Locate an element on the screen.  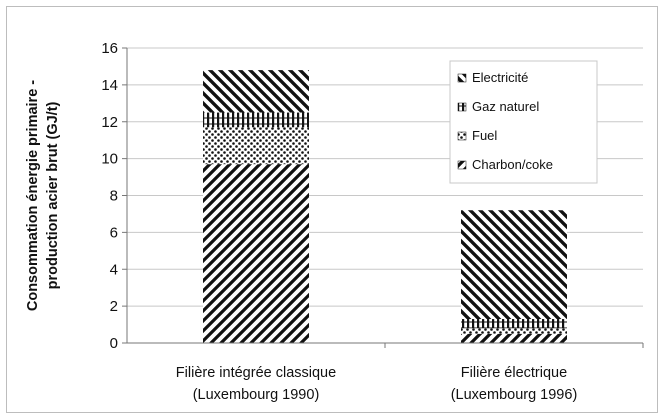
y-tick-label: 6 is located at coordinates (114, 232).